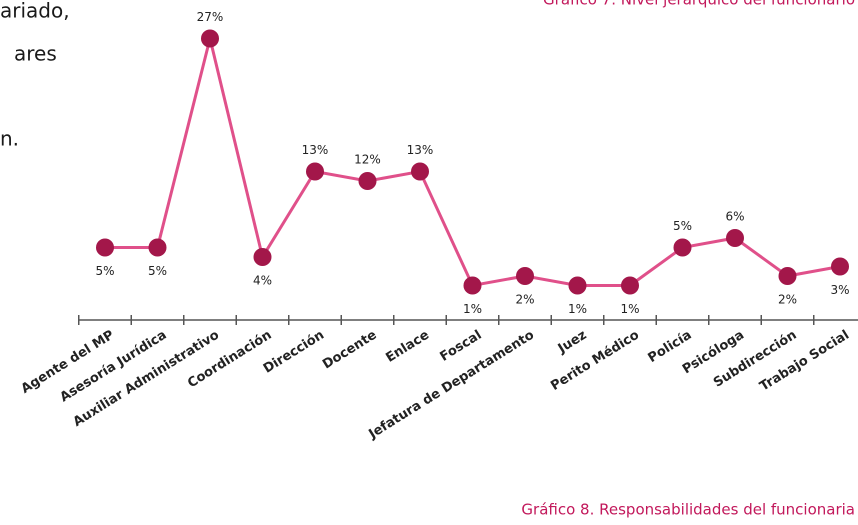  Describe the element at coordinates (839, 290) in the screenshot. I see `value-label: 3%` at that location.